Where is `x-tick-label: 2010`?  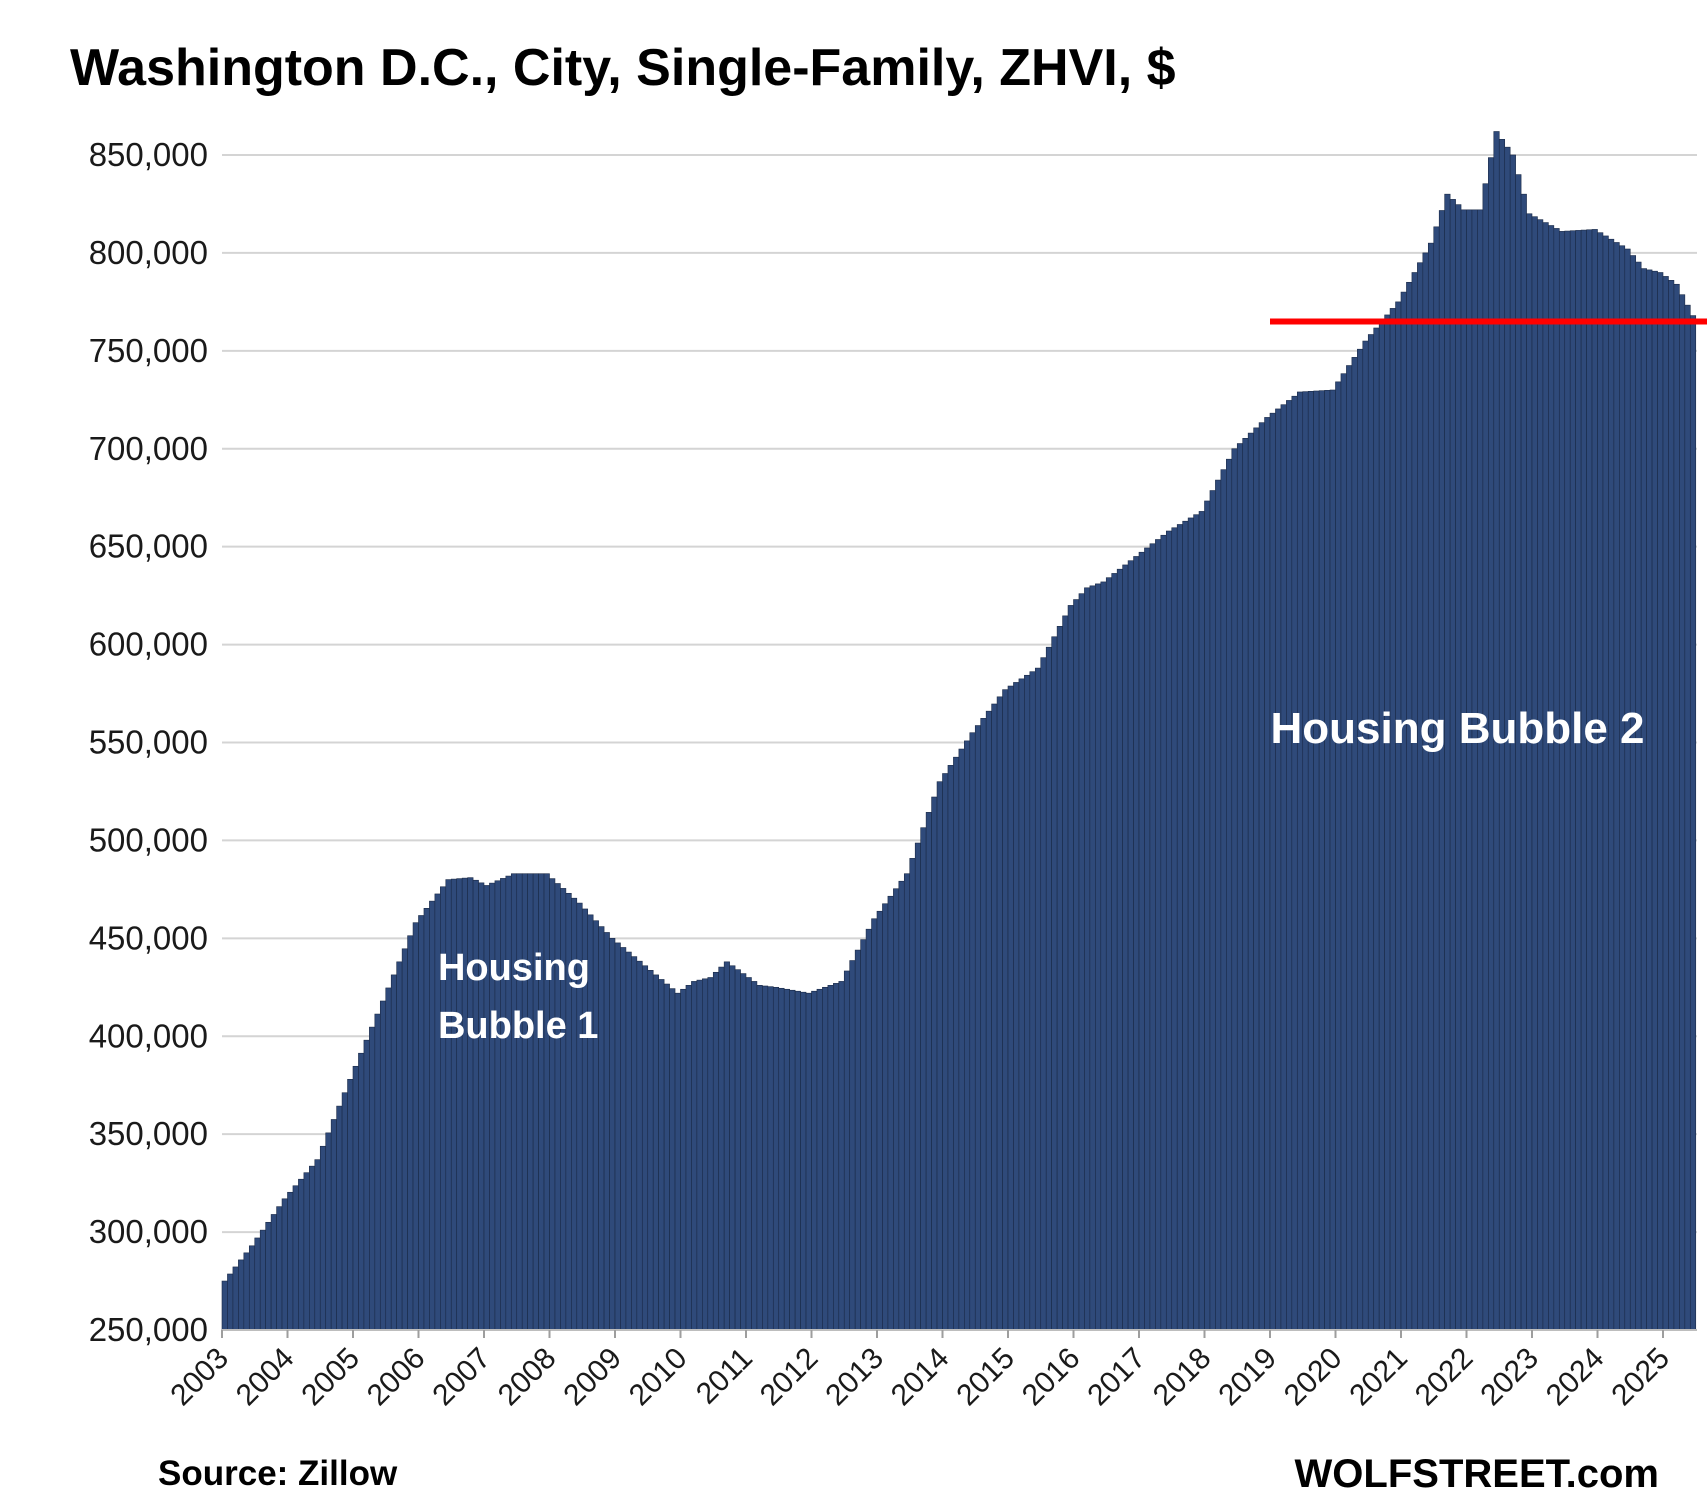
x-tick-label: 2010 is located at coordinates (658, 1377).